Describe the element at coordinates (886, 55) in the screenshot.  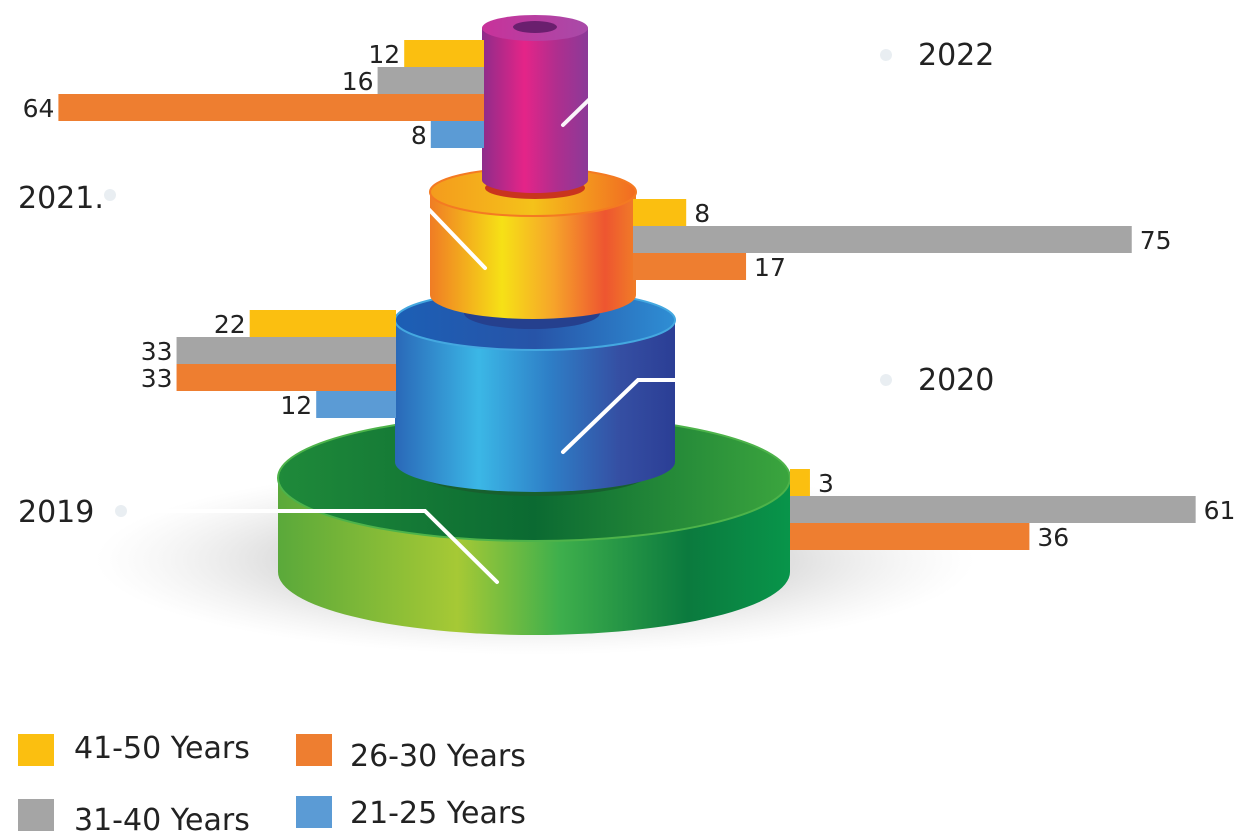
I see `callout-dot-2022` at that location.